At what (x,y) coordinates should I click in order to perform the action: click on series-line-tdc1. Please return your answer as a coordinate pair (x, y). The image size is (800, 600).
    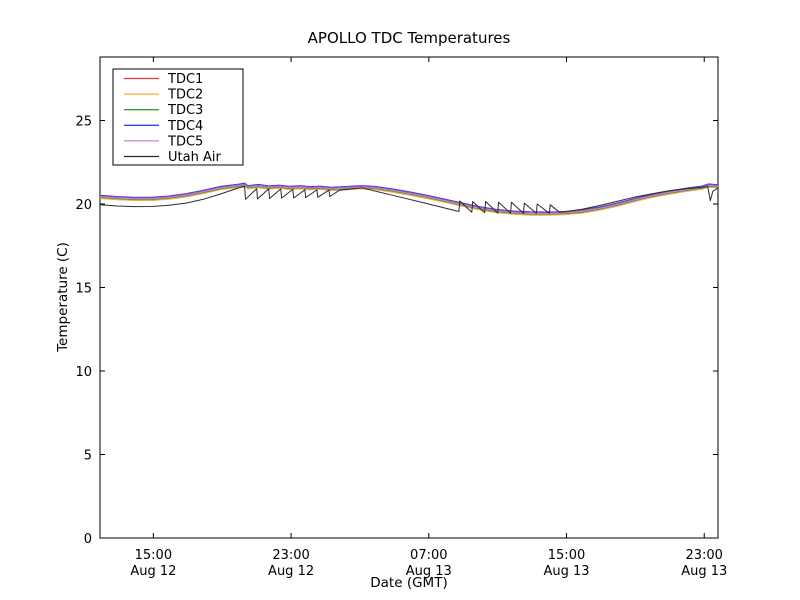
    Looking at the image, I should click on (409, 198).